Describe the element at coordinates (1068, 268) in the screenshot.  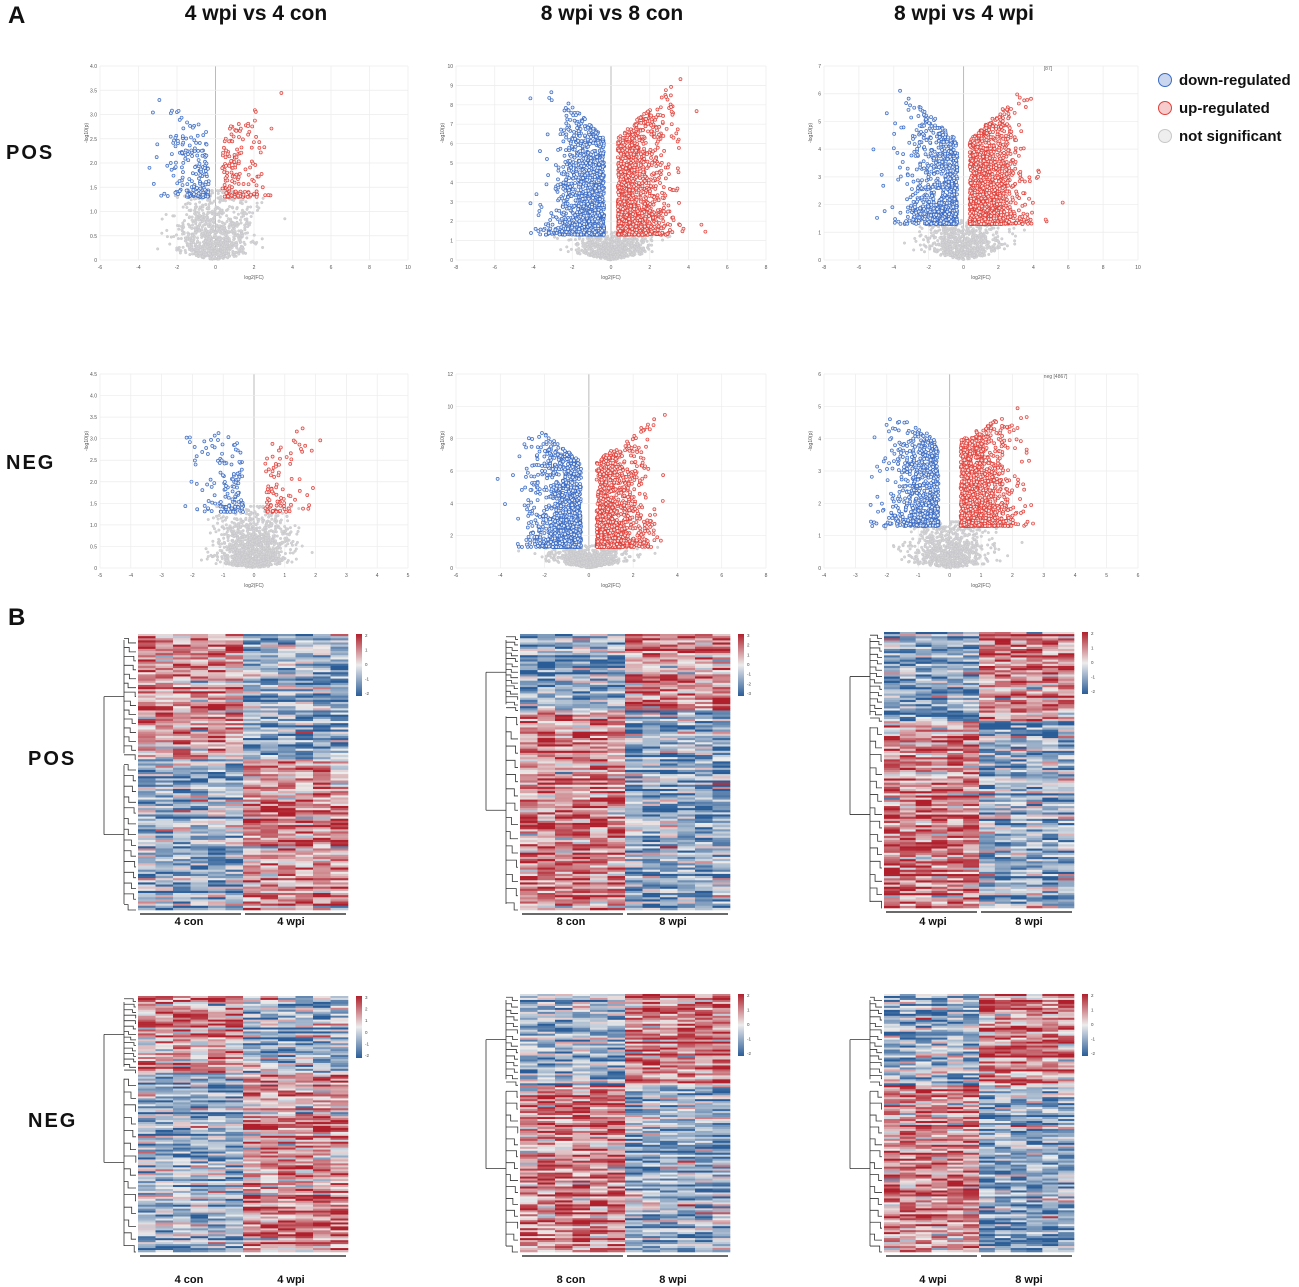
I see `x-tick-label: 6` at that location.